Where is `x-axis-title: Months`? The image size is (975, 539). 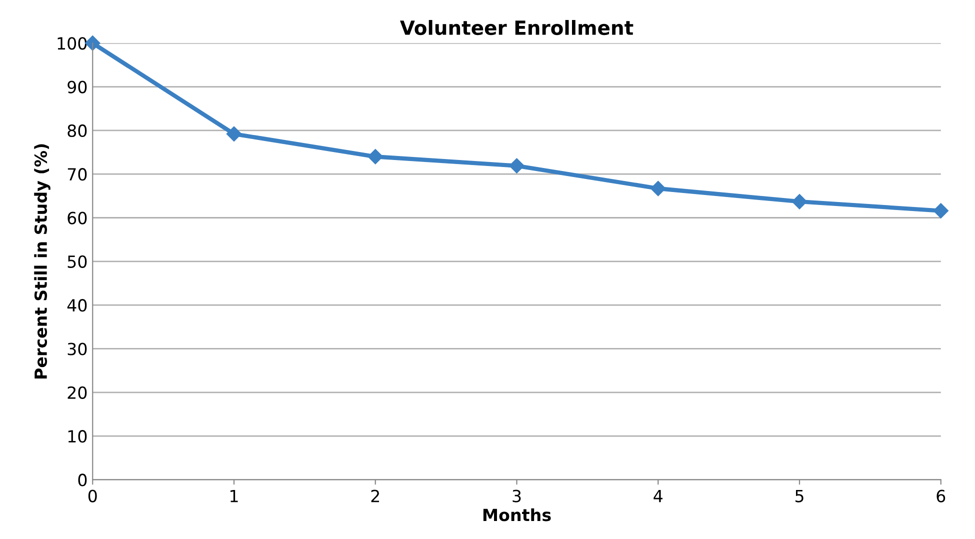 x-axis-title: Months is located at coordinates (517, 515).